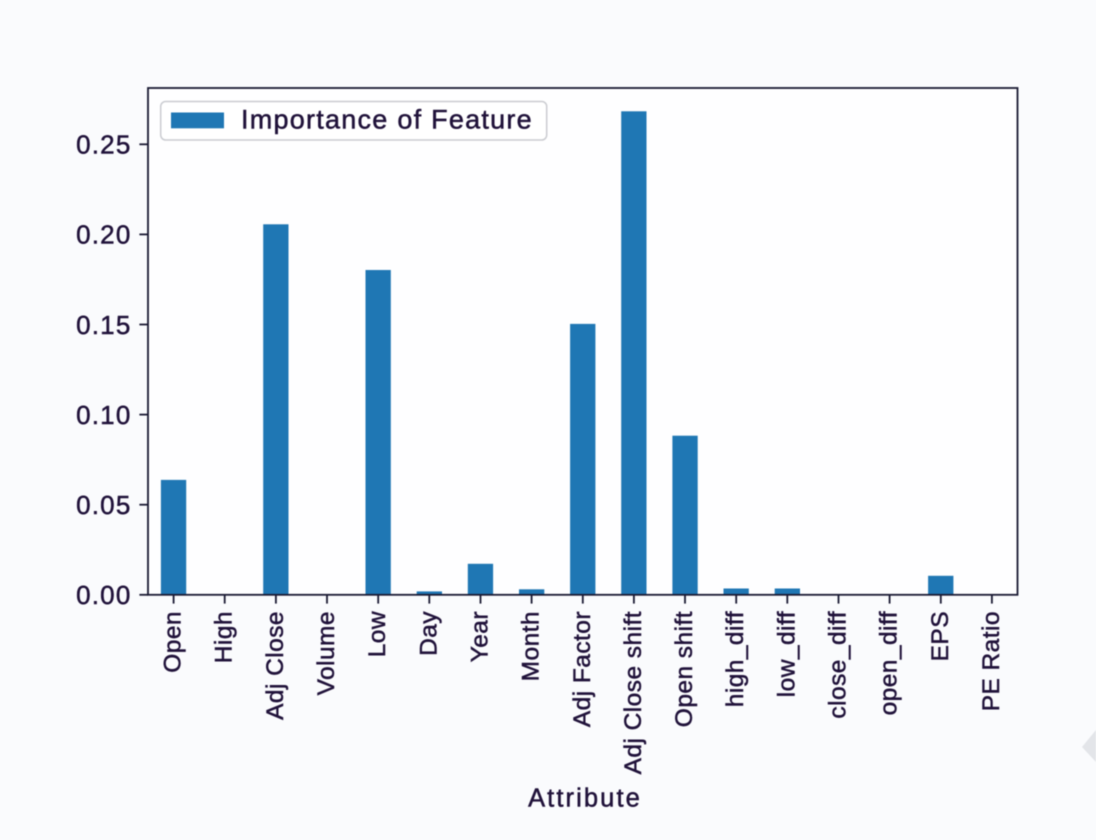 The height and width of the screenshot is (840, 1096). What do you see at coordinates (582, 669) in the screenshot?
I see `svg-text: Adj Factor` at bounding box center [582, 669].